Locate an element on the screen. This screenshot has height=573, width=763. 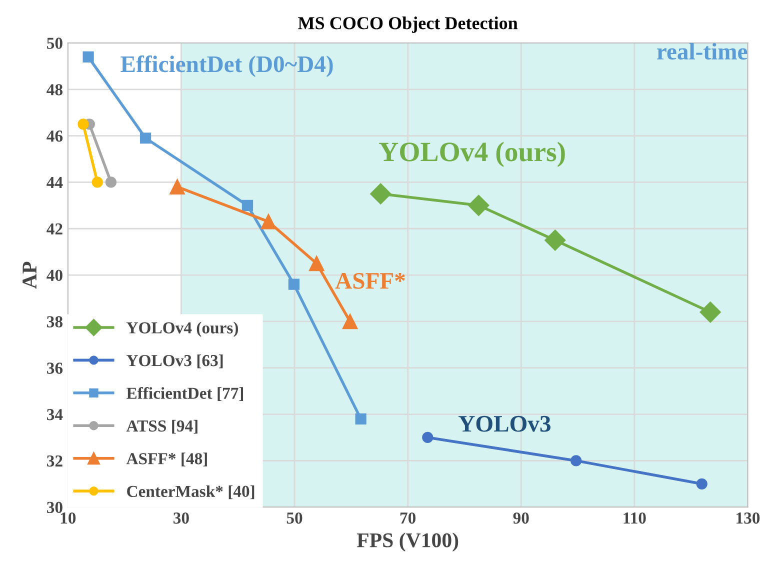
legend-label: ATSS [94] is located at coordinates (162, 427).